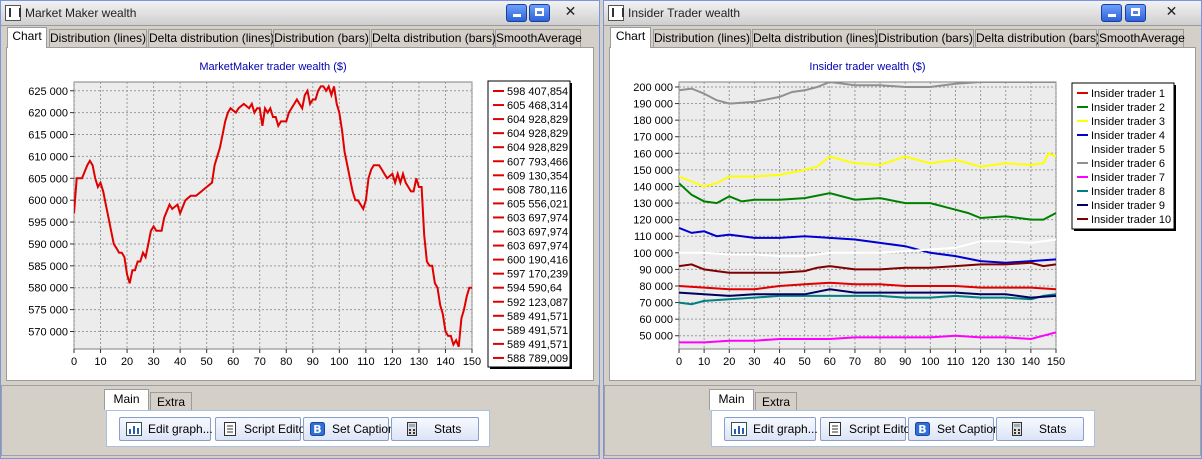 The height and width of the screenshot is (459, 1202). Describe the element at coordinates (277, 429) in the screenshot. I see `script-editor-label: Script Editor` at that location.